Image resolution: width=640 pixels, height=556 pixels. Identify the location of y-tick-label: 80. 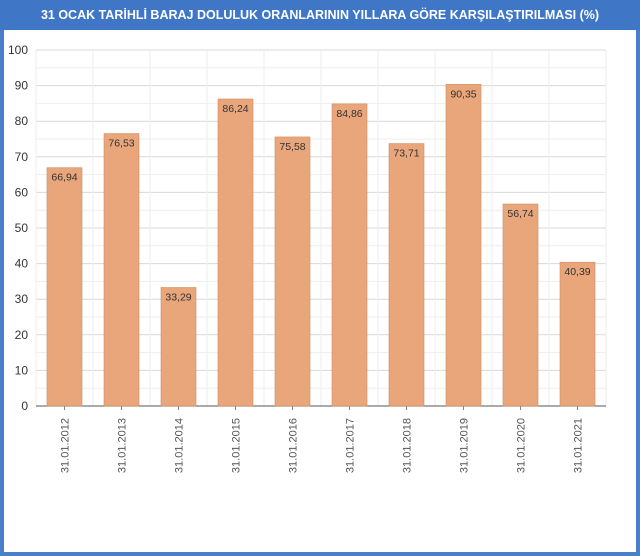
(22, 121).